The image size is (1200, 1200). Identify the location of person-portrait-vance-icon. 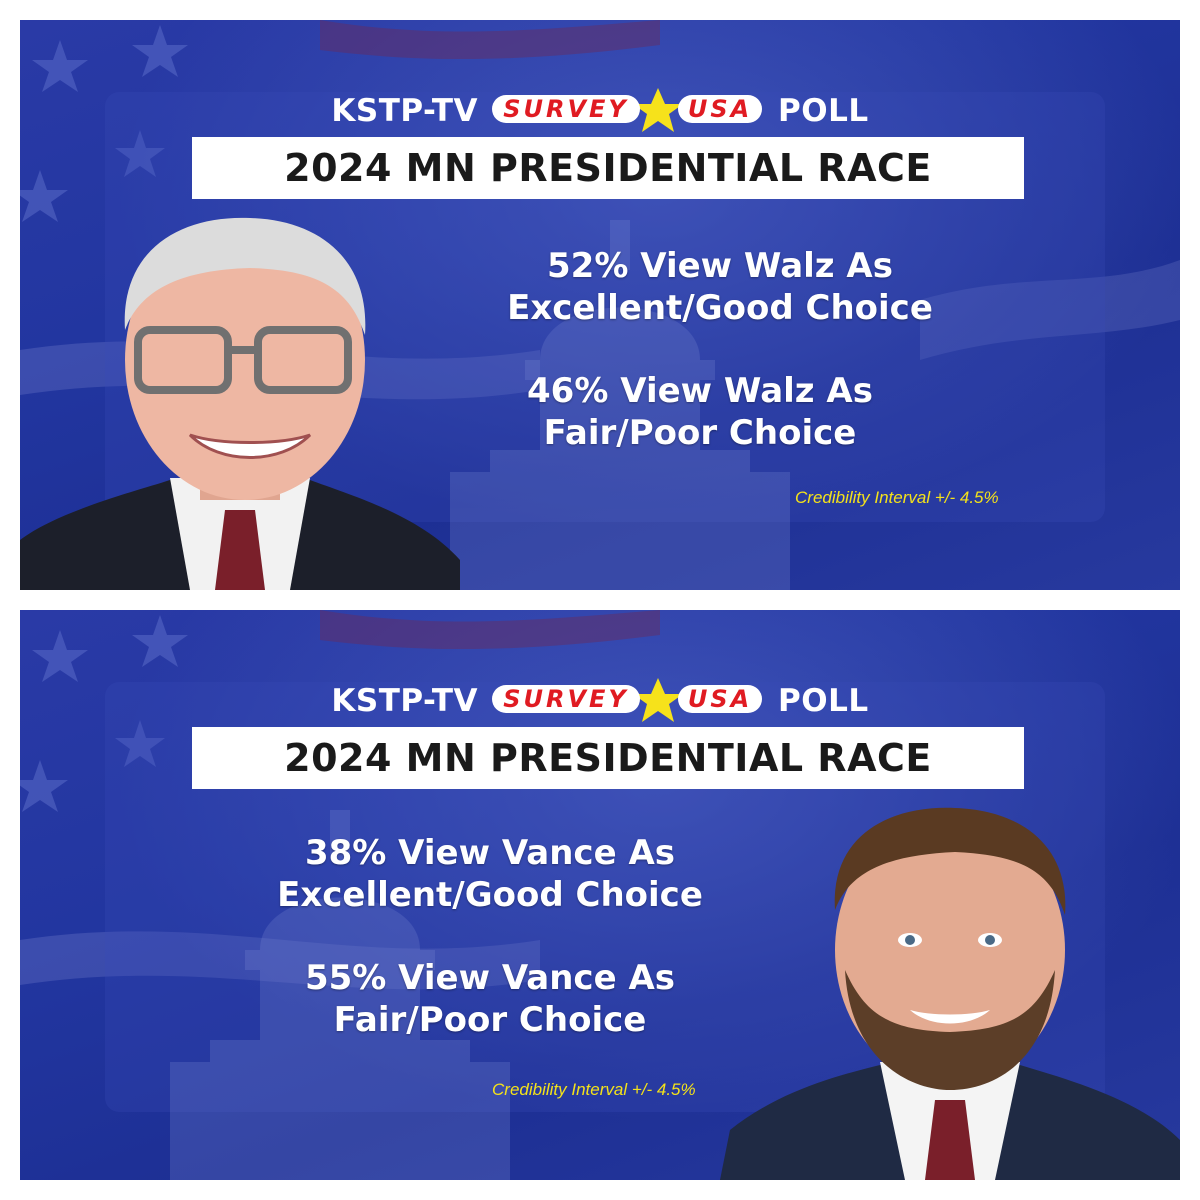
(950, 993).